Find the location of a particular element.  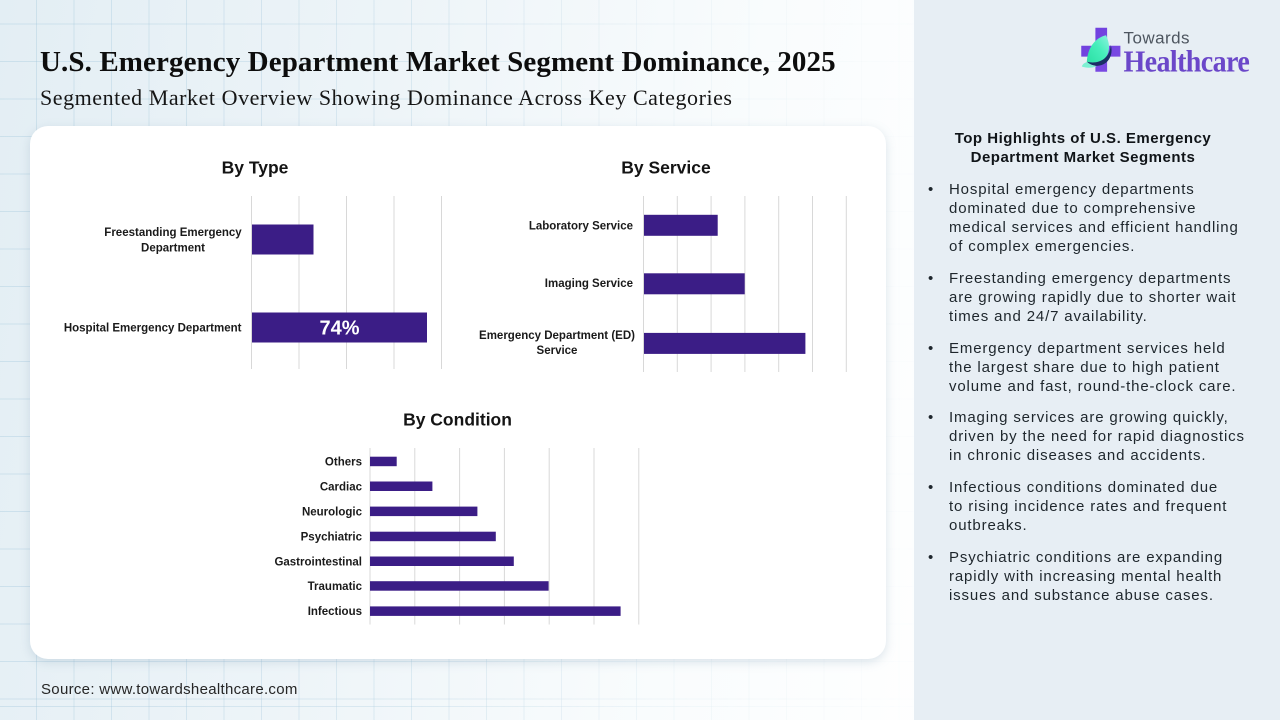

svg-text: 74% is located at coordinates (339, 329).